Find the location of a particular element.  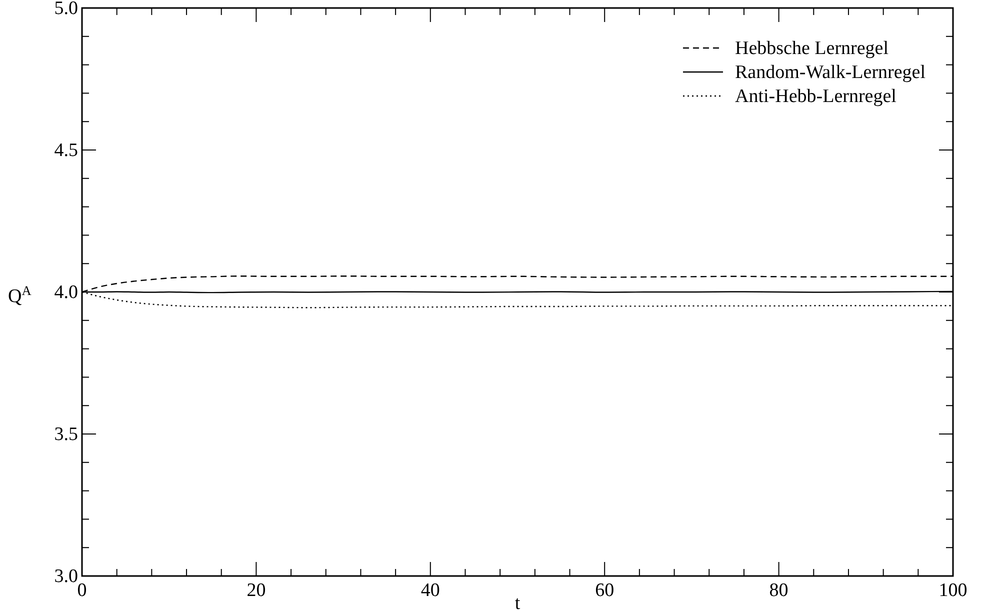

x-tick-label: 60 is located at coordinates (604, 590).